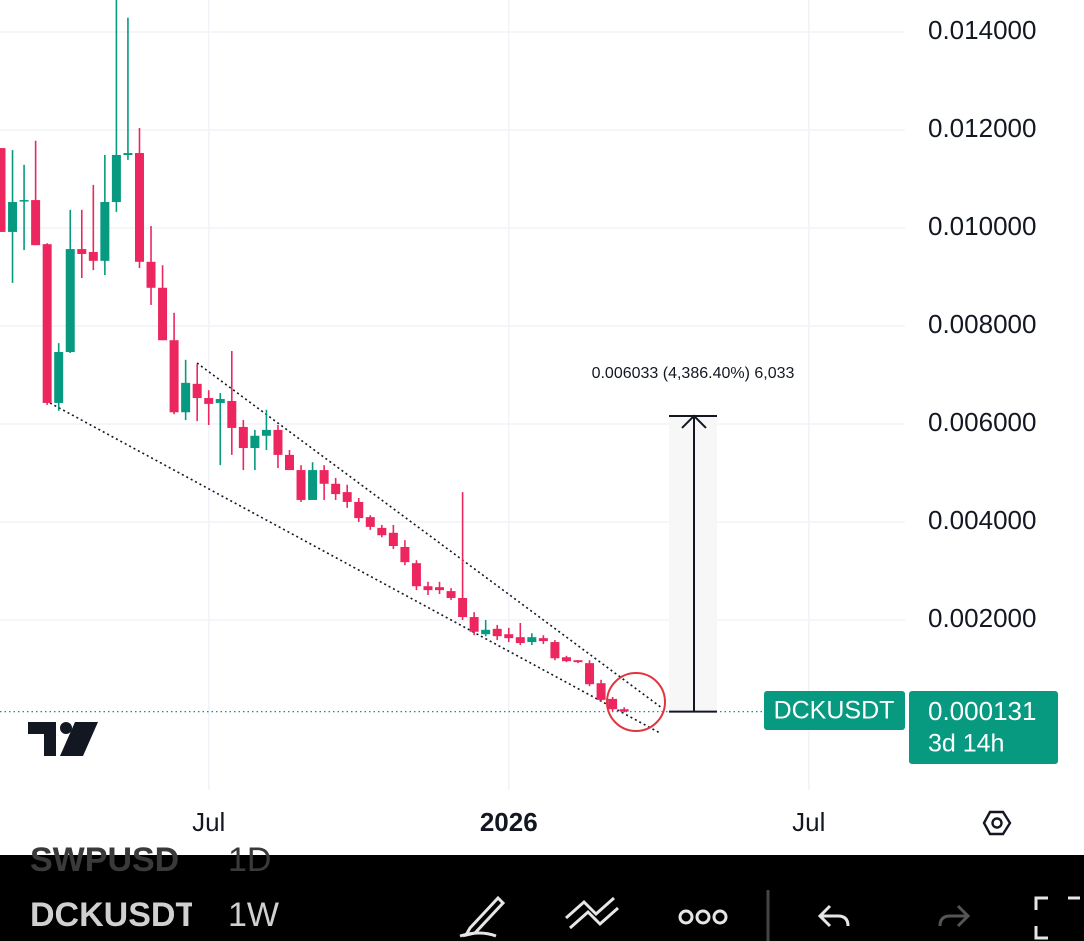  I want to click on measure-arrowhead, so click(694, 421).